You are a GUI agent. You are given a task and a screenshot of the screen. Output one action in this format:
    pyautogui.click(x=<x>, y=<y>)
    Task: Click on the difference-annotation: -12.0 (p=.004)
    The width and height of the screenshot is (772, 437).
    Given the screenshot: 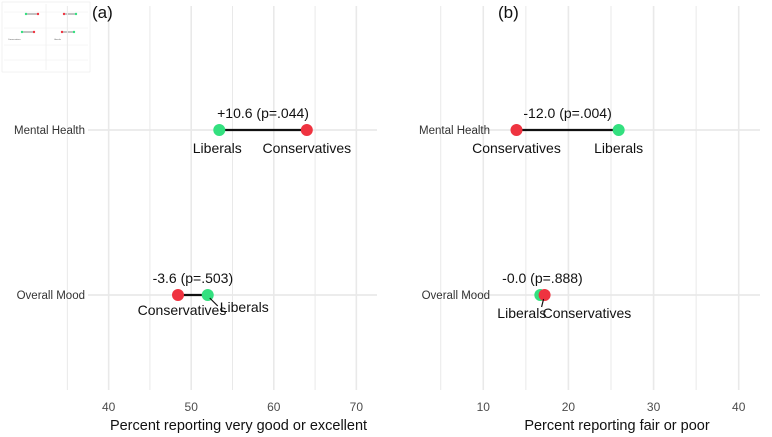 What is the action you would take?
    pyautogui.click(x=567, y=113)
    